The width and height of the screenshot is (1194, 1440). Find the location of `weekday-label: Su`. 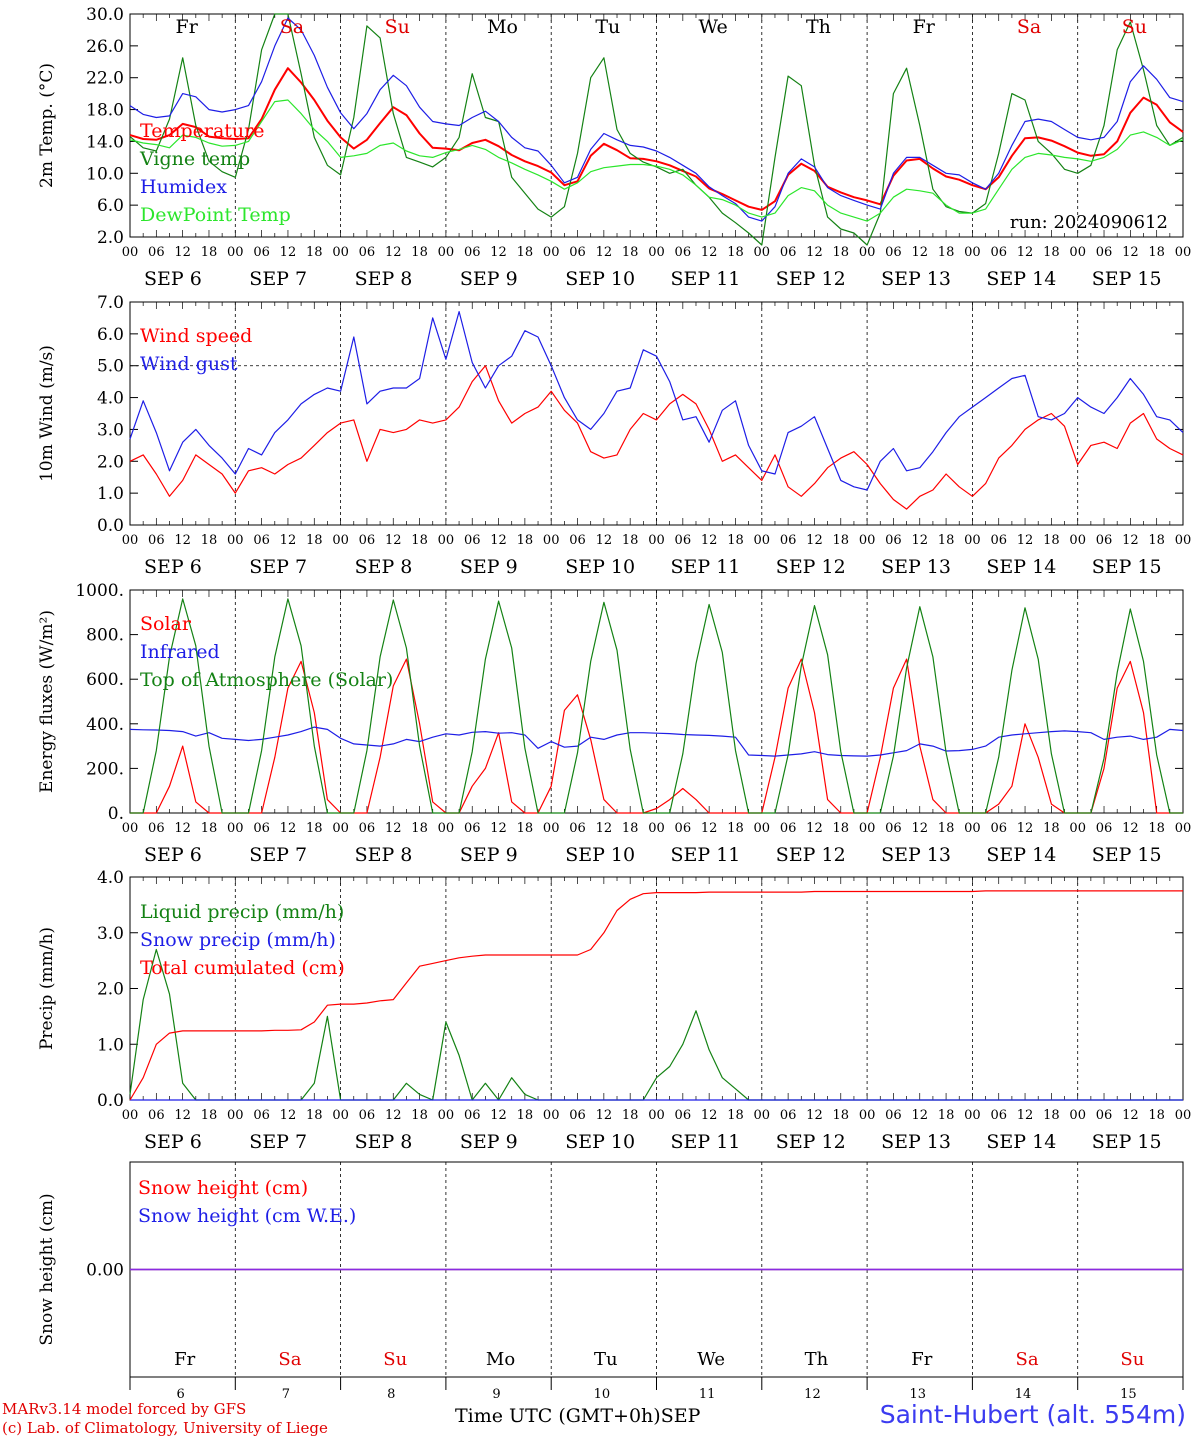

weekday-label: Su is located at coordinates (1134, 27).